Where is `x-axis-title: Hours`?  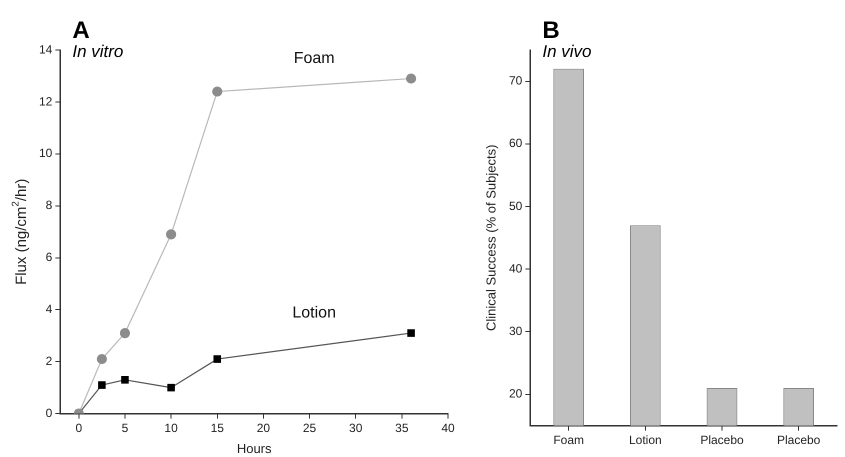 x-axis-title: Hours is located at coordinates (254, 448).